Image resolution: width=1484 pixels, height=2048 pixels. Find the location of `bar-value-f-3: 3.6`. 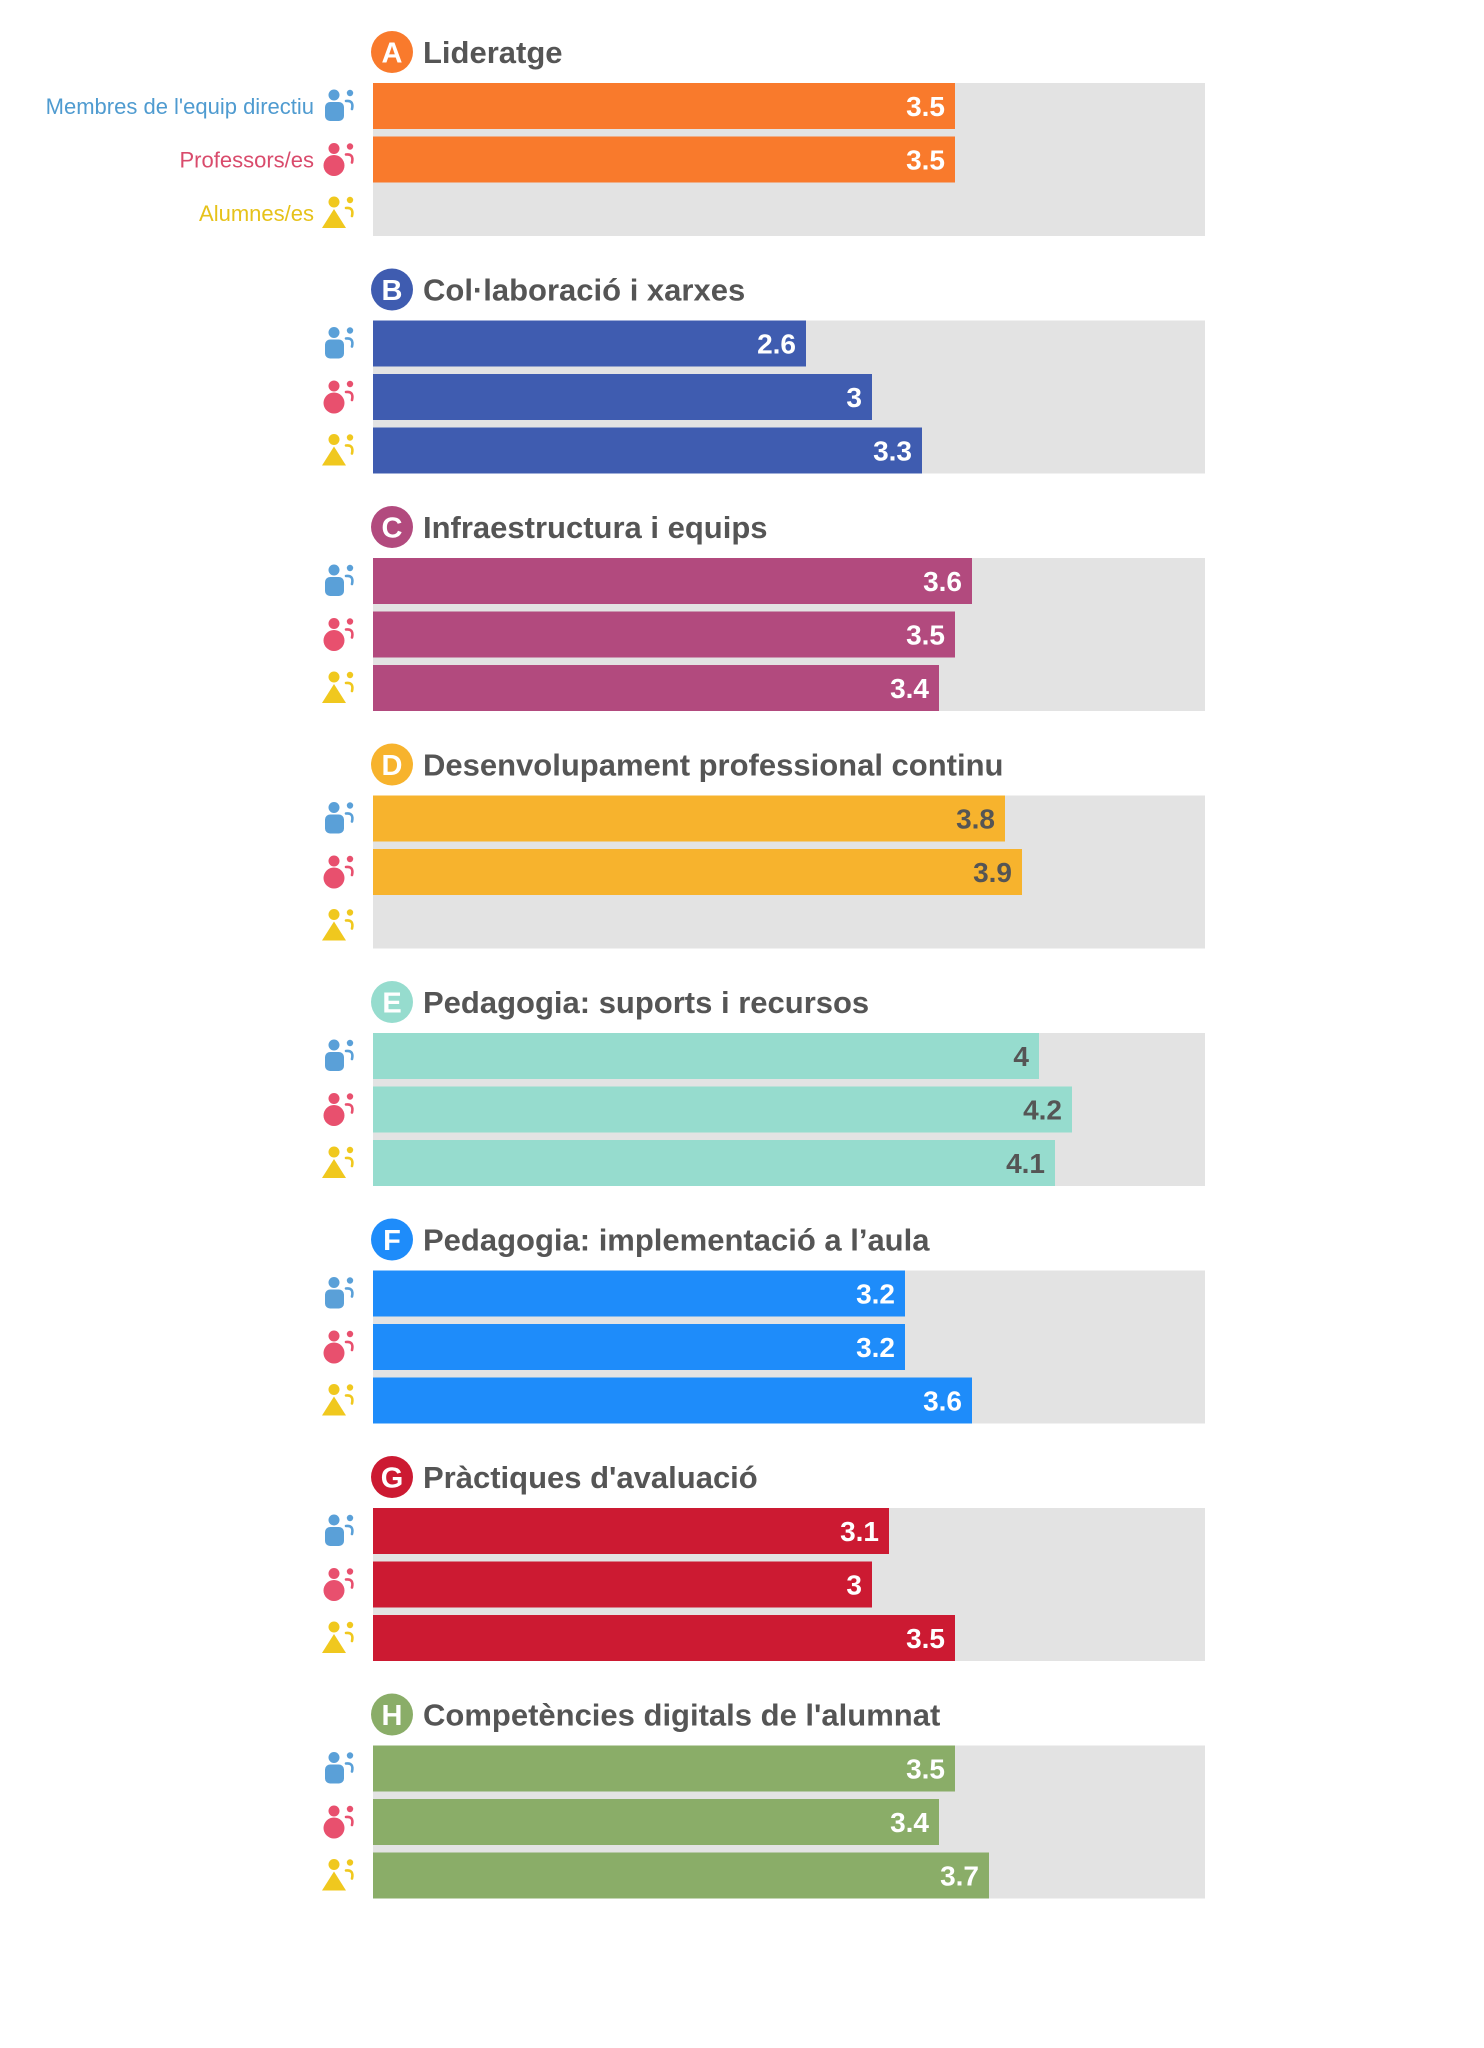

bar-value-f-3: 3.6 is located at coordinates (942, 1401).